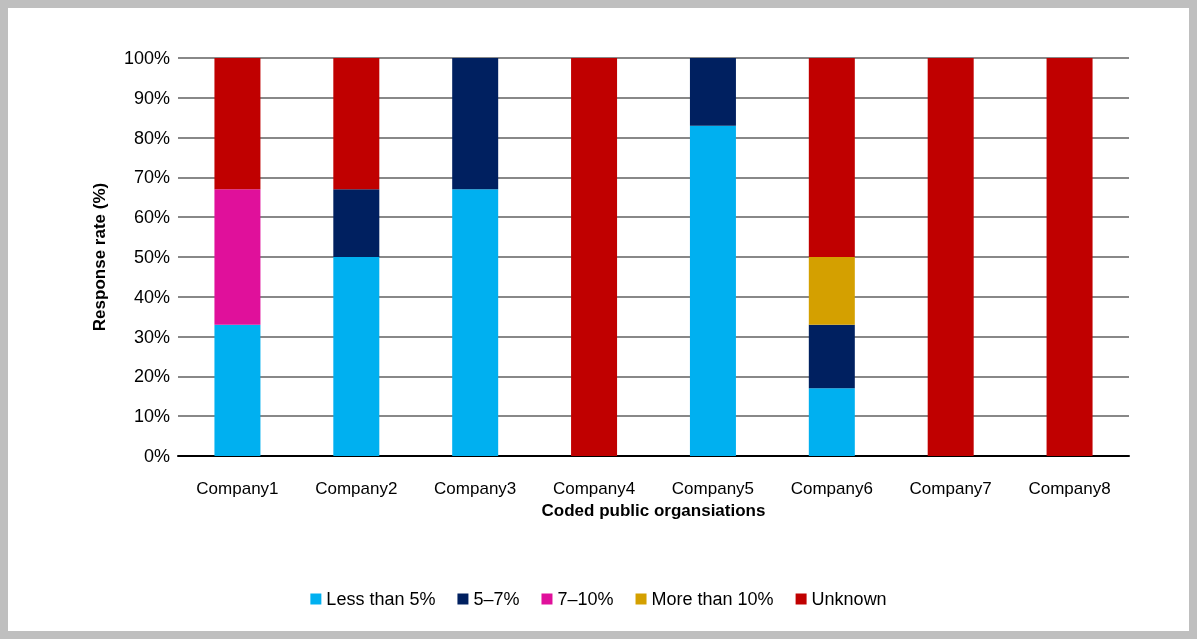  I want to click on x-tick-label: Company8, so click(1069, 488).